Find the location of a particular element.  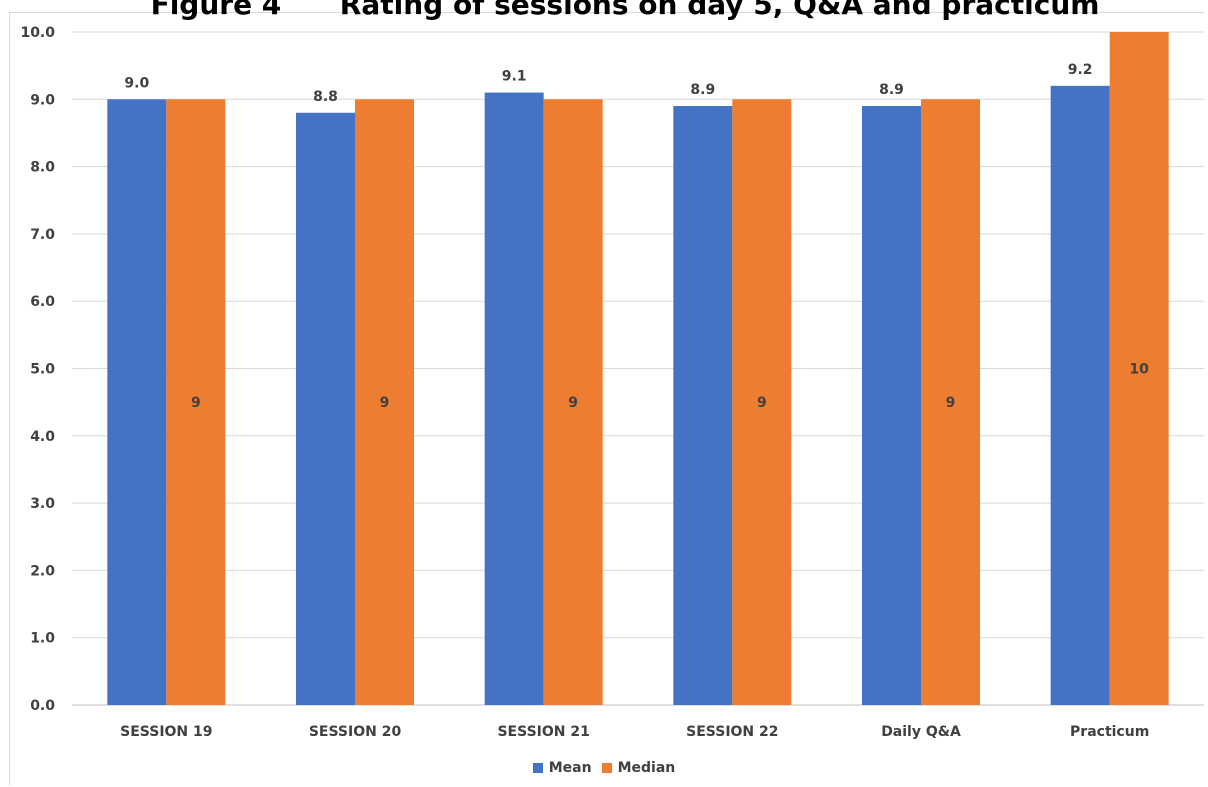

legend: Mean Median is located at coordinates (604, 768).